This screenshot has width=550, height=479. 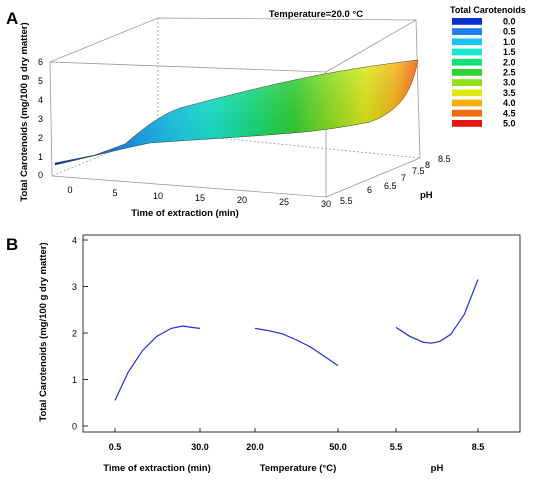 What do you see at coordinates (427, 165) in the screenshot?
I see `y-tick-label: 8` at bounding box center [427, 165].